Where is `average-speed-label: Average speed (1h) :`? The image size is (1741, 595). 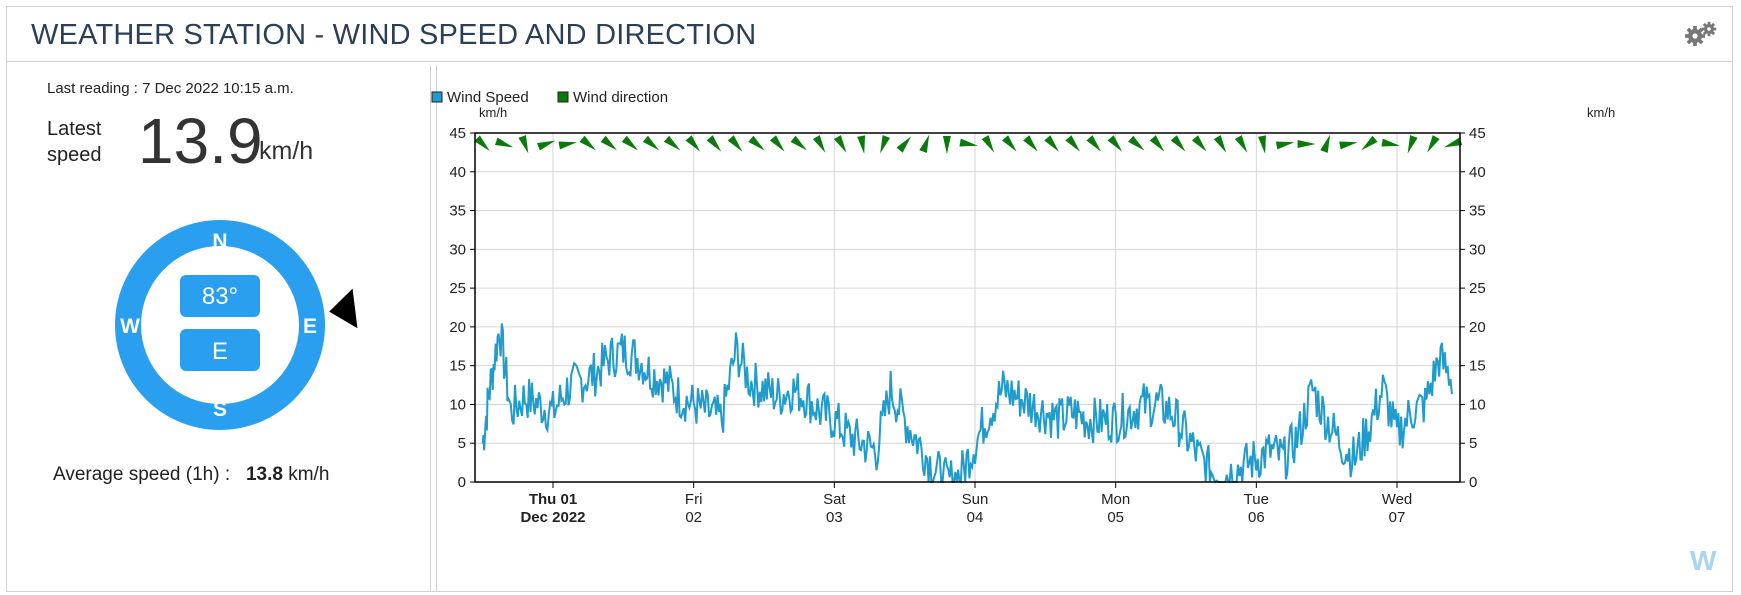 average-speed-label: Average speed (1h) : is located at coordinates (142, 474).